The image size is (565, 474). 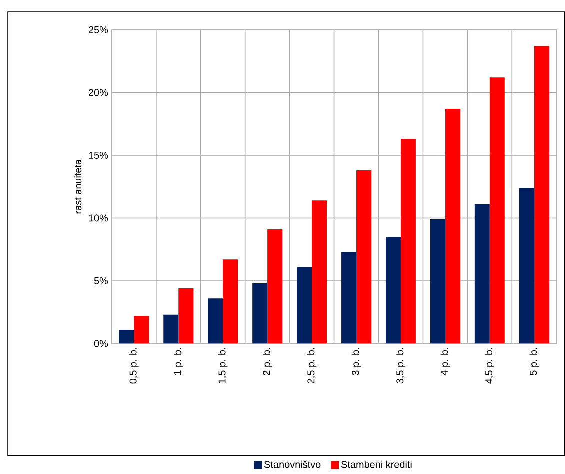 I want to click on x-tick-label: 3,5 p. b., so click(x=401, y=366).